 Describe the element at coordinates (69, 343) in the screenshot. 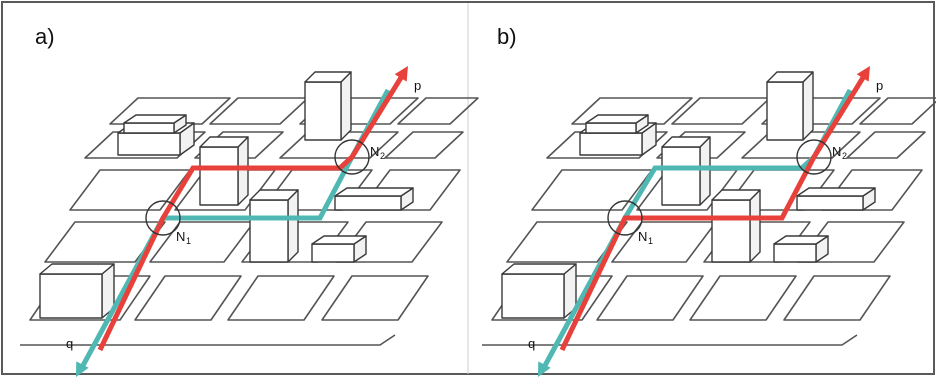

I see `endpoint-q-label: q` at that location.